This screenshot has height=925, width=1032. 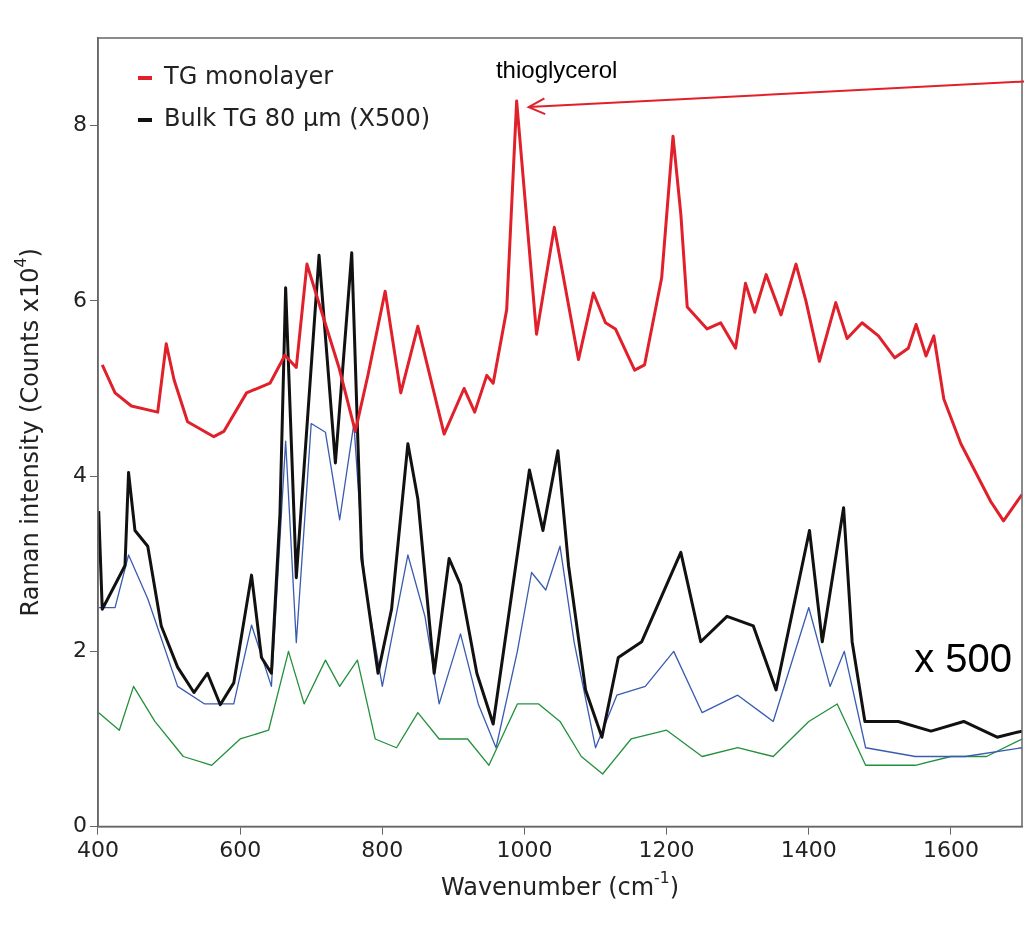 I want to click on annotation: thioglycerol, so click(x=556, y=69).